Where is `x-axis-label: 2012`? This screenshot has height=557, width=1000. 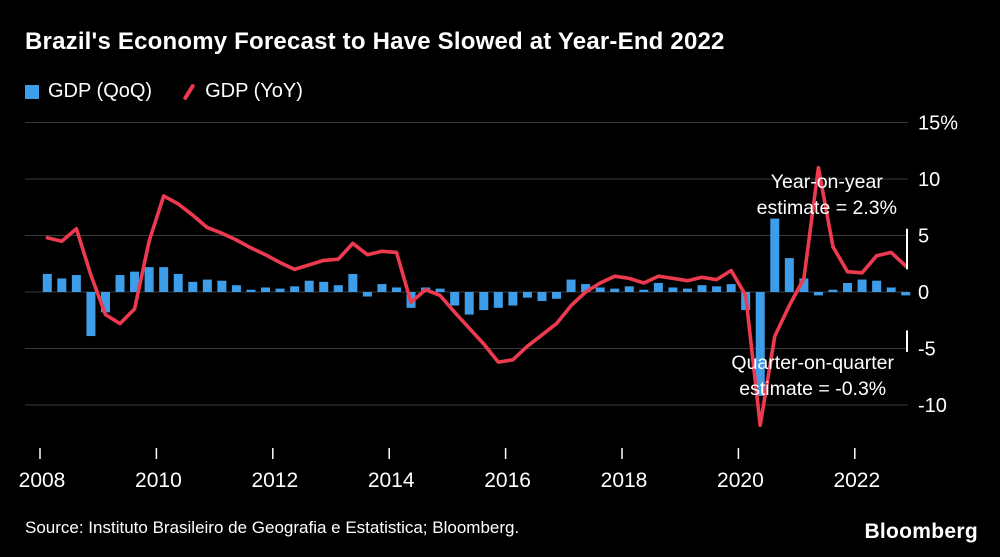 x-axis-label: 2012 is located at coordinates (274, 480).